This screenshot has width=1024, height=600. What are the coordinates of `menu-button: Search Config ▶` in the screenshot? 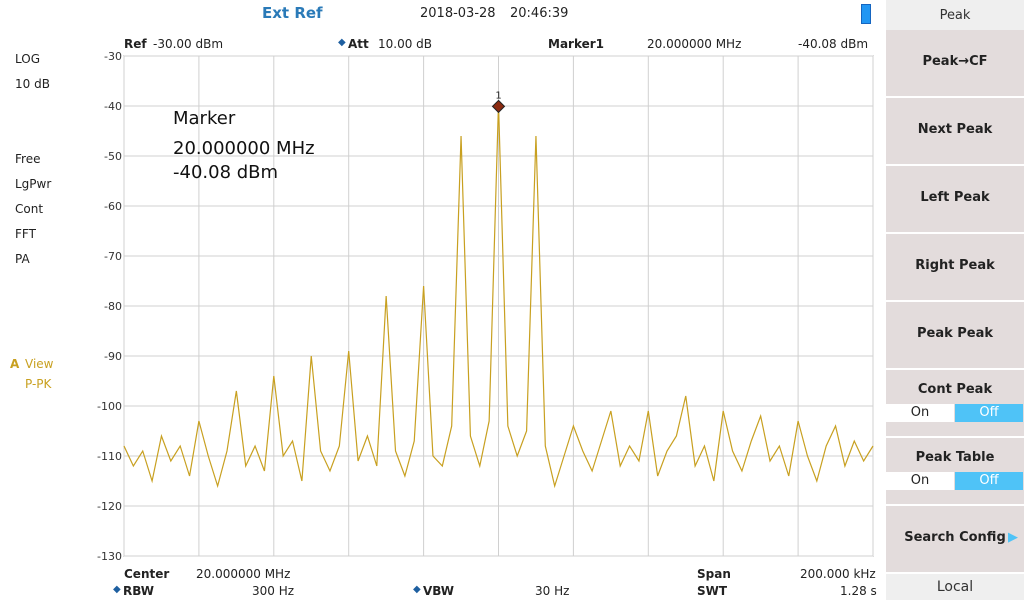 It's located at (955, 540).